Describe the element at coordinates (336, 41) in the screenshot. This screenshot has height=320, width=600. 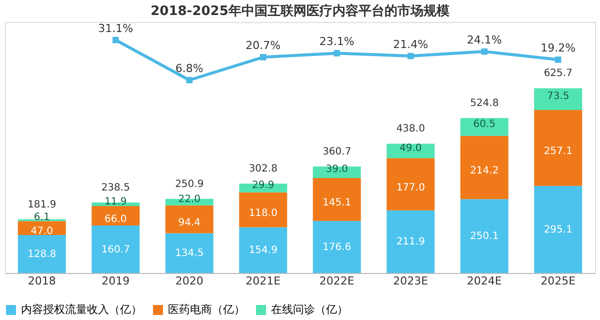
I see `data-label: 23.1%` at that location.